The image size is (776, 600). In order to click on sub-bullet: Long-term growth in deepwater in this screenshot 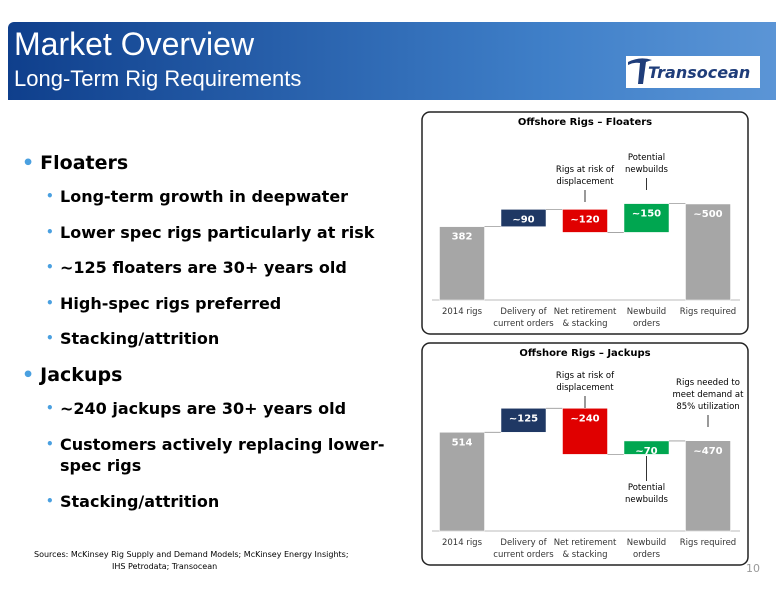, I will do `click(219, 197)`.